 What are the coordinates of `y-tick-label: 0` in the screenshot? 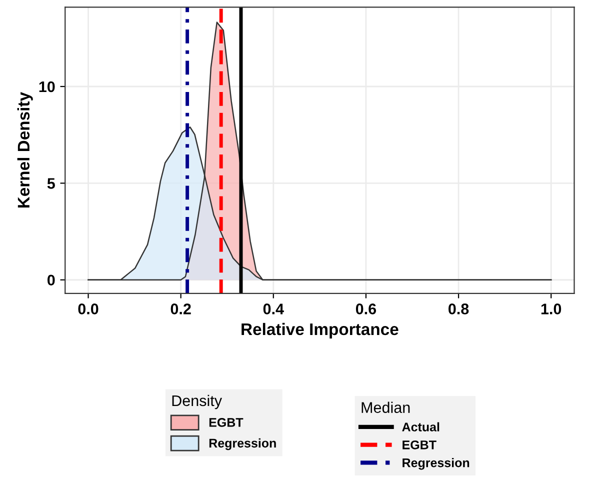 It's located at (51, 280).